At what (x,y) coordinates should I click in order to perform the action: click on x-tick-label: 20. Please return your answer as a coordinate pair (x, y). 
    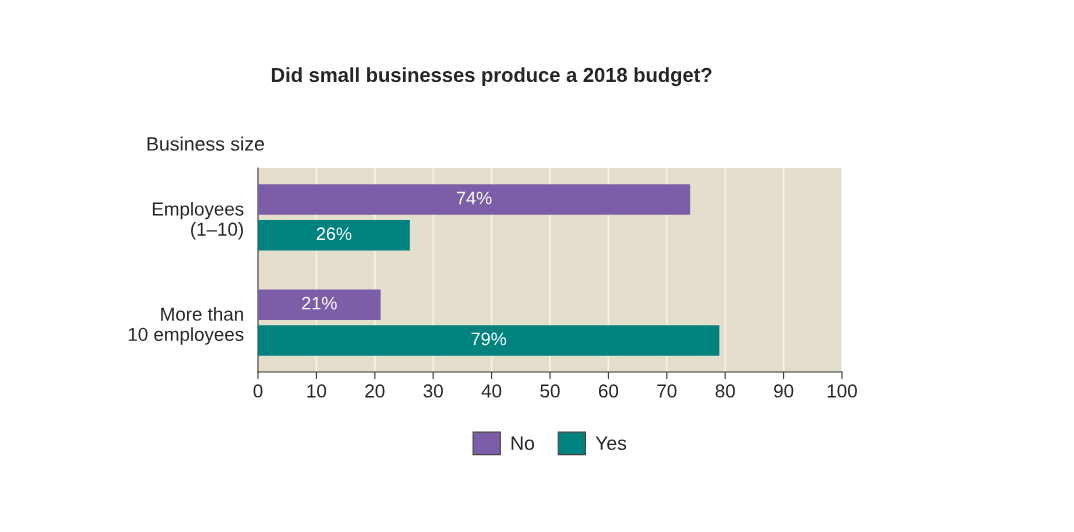
    Looking at the image, I should click on (375, 391).